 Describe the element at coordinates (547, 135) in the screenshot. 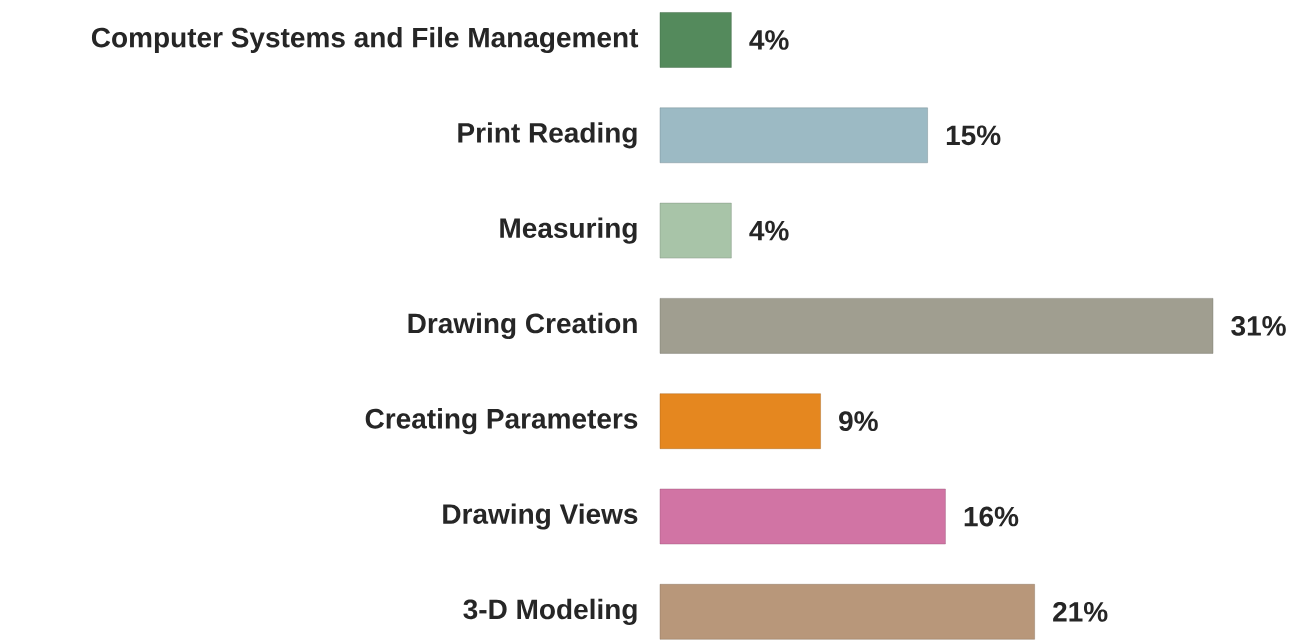

I see `y-tick-label: Print Reading` at that location.